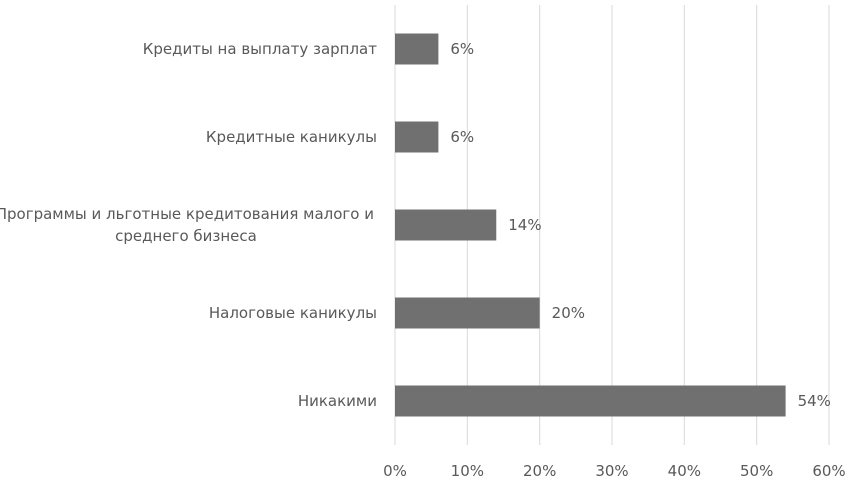  I want to click on x-tick-label: 40%, so click(684, 471).